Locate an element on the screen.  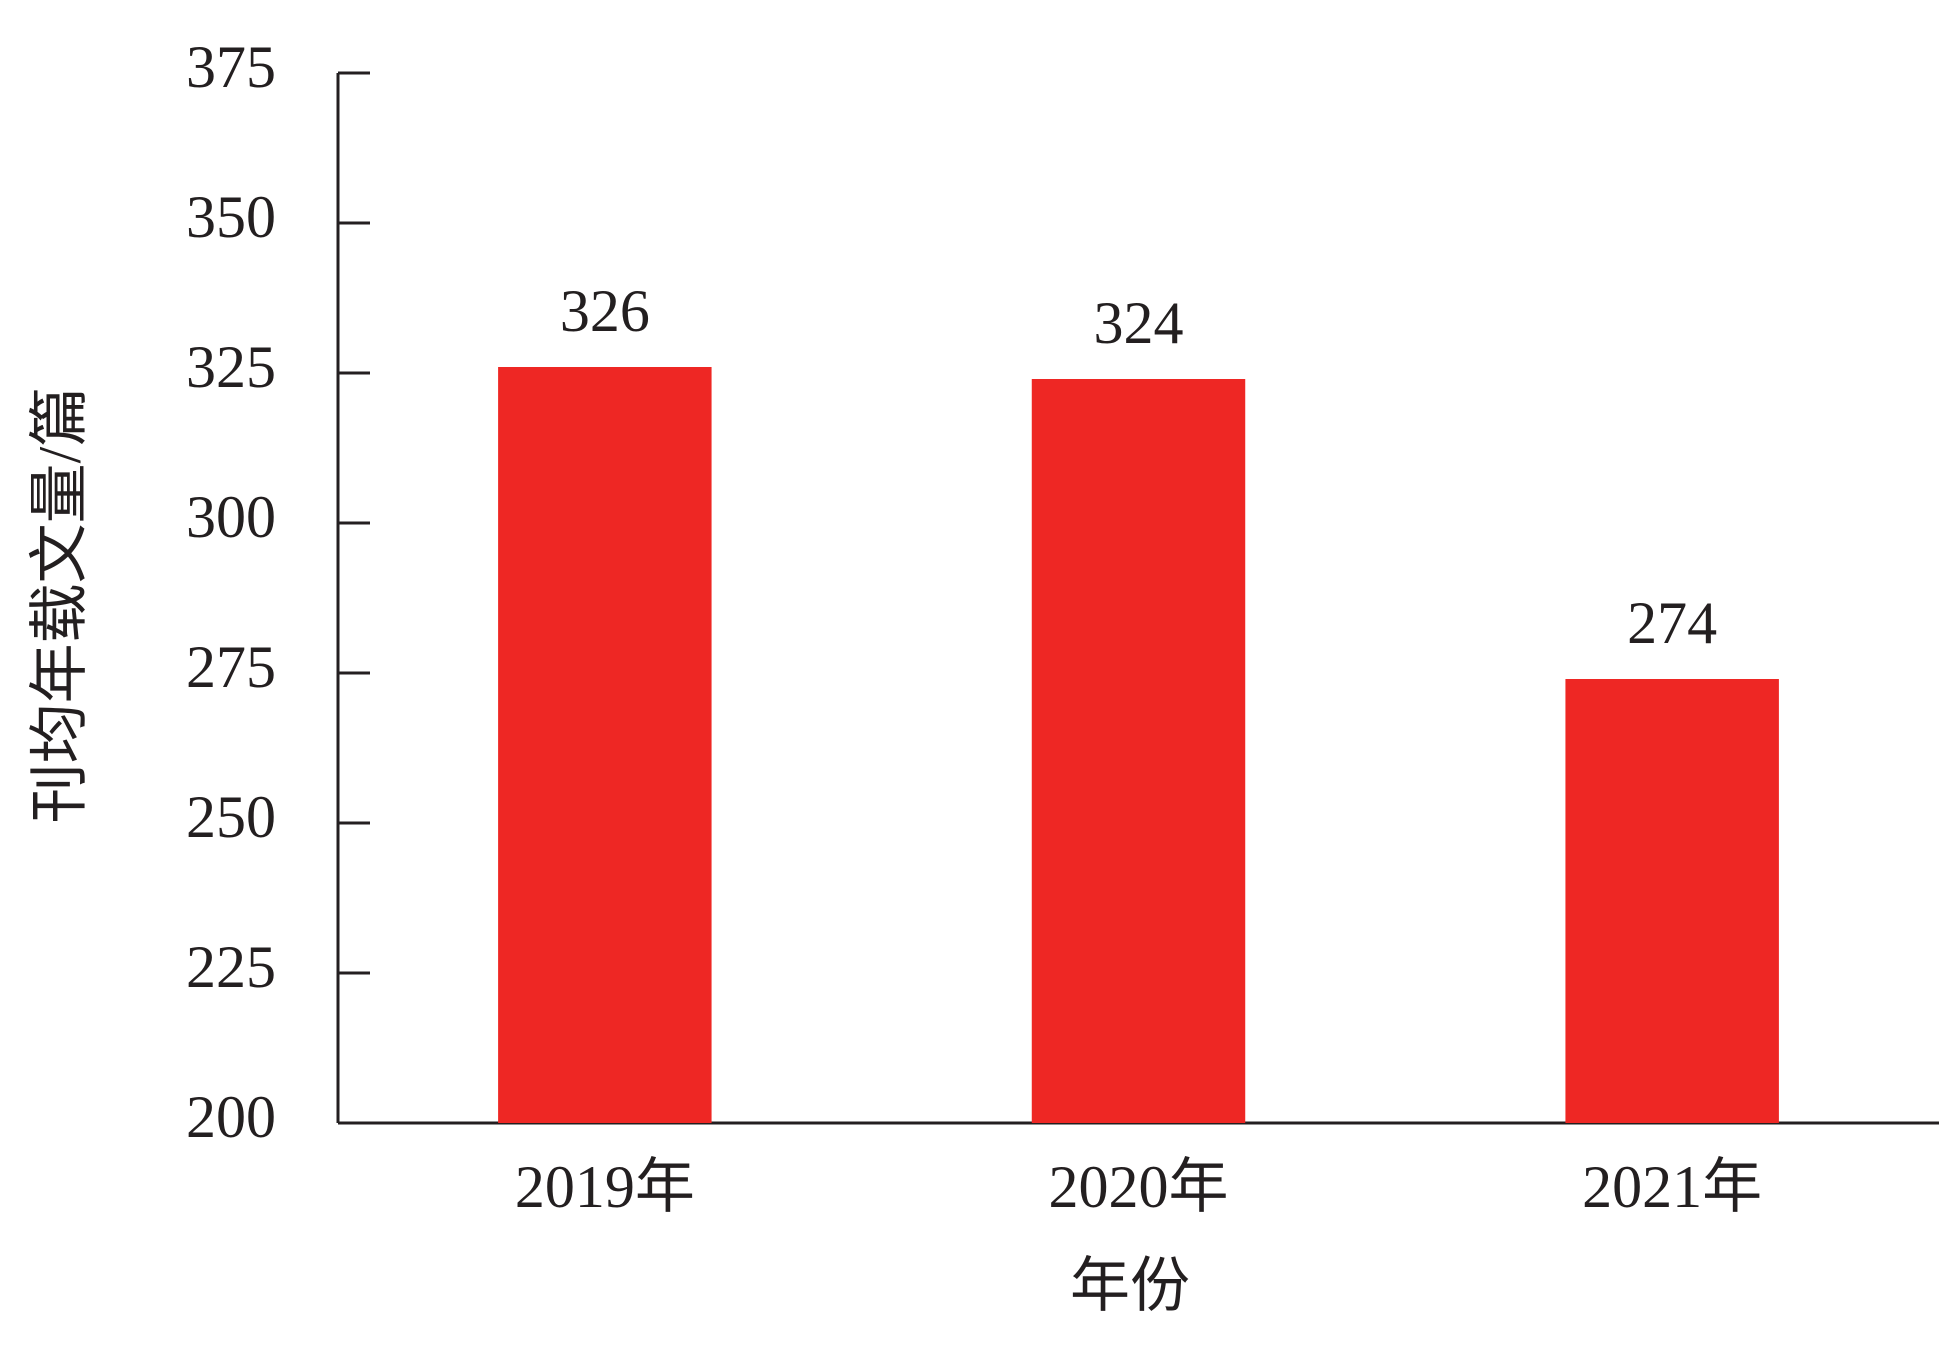
y-tick-label: 275 is located at coordinates (231, 667).